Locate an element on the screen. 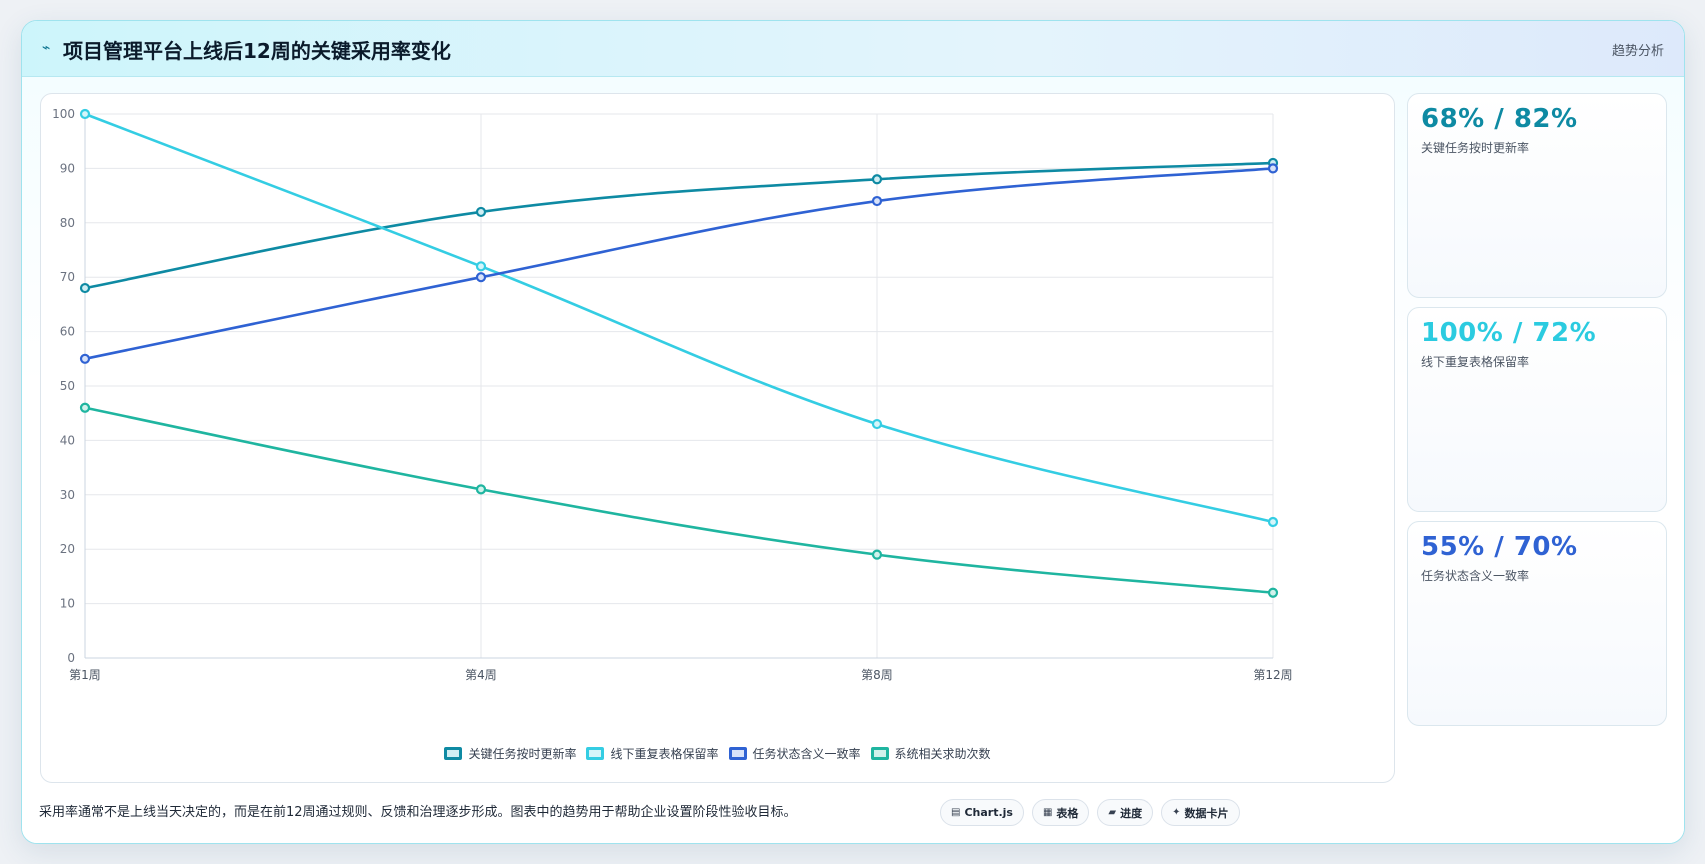  y-tick-label: 60 is located at coordinates (67, 332).